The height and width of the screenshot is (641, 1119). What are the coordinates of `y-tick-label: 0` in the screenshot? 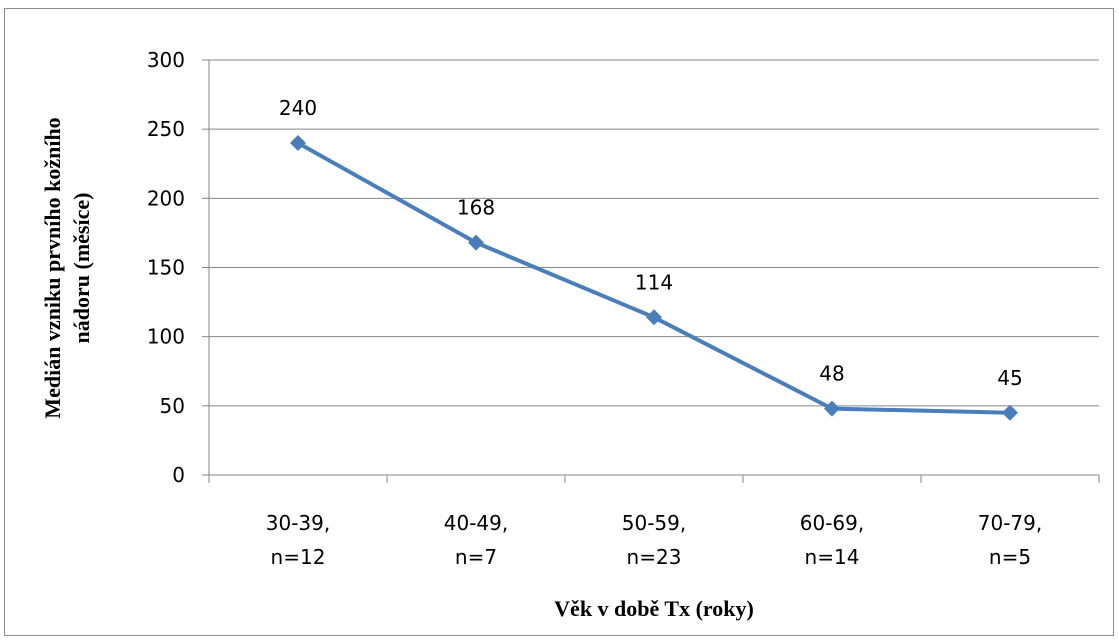 It's located at (178, 475).